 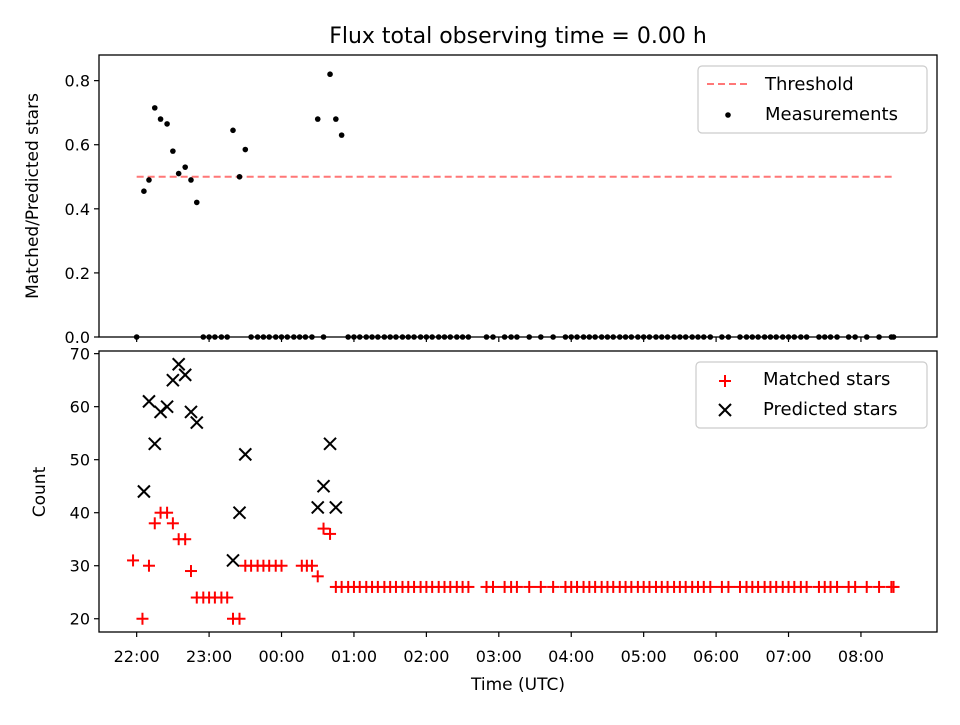 What do you see at coordinates (33, 196) in the screenshot?
I see `ratio-y-label: Matched/Predicted stars` at bounding box center [33, 196].